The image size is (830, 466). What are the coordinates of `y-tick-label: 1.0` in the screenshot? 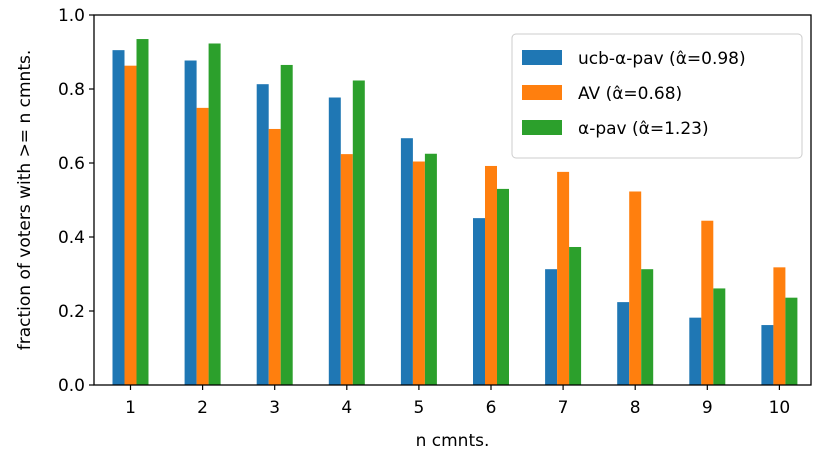 It's located at (71, 16).